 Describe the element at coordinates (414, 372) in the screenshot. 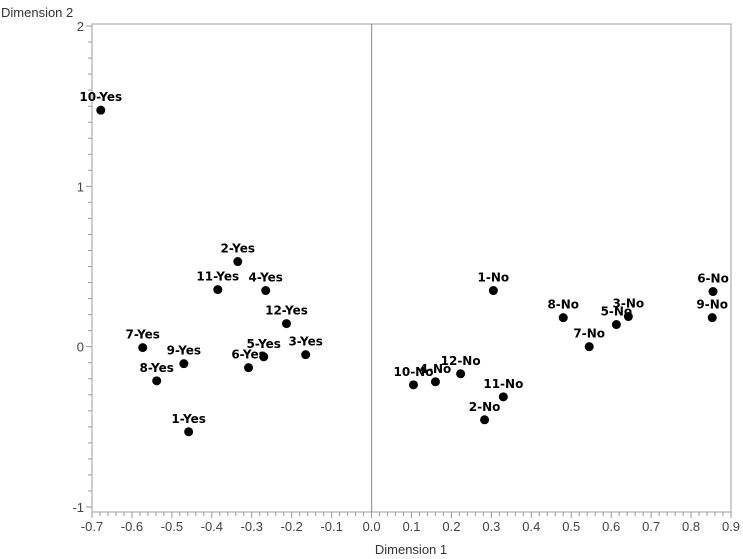

I see `point-label: 10-No` at that location.